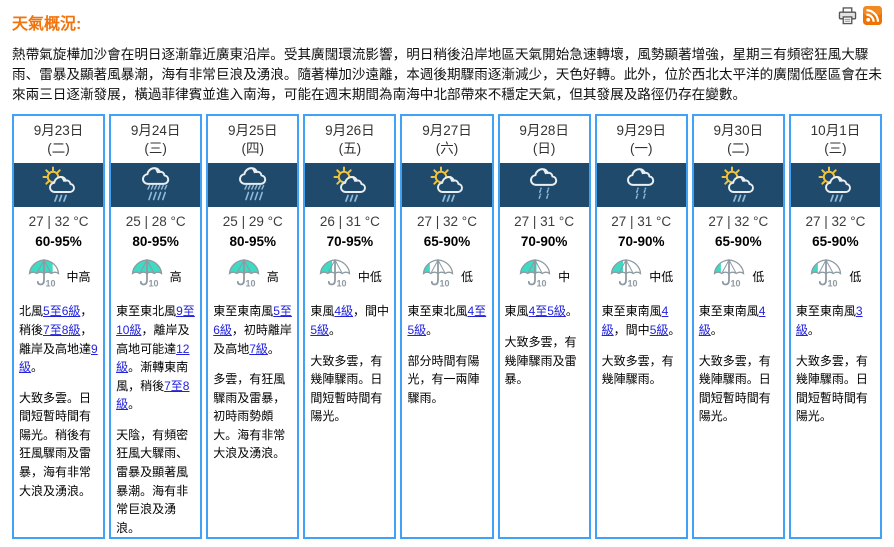 This screenshot has width=894, height=547. I want to click on wind-speed-link: 12級, so click(153, 358).